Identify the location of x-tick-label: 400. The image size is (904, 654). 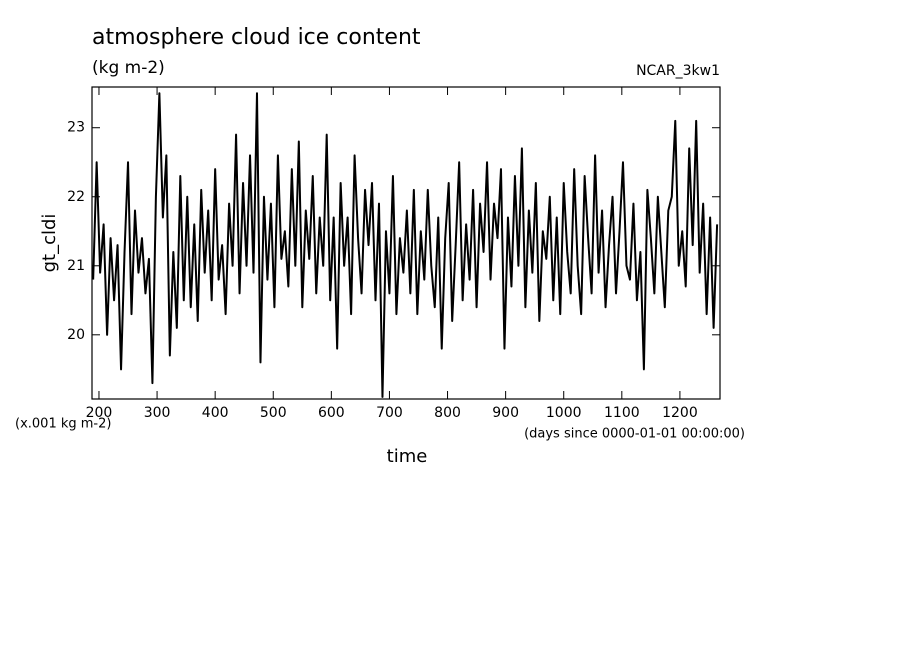
(215, 413).